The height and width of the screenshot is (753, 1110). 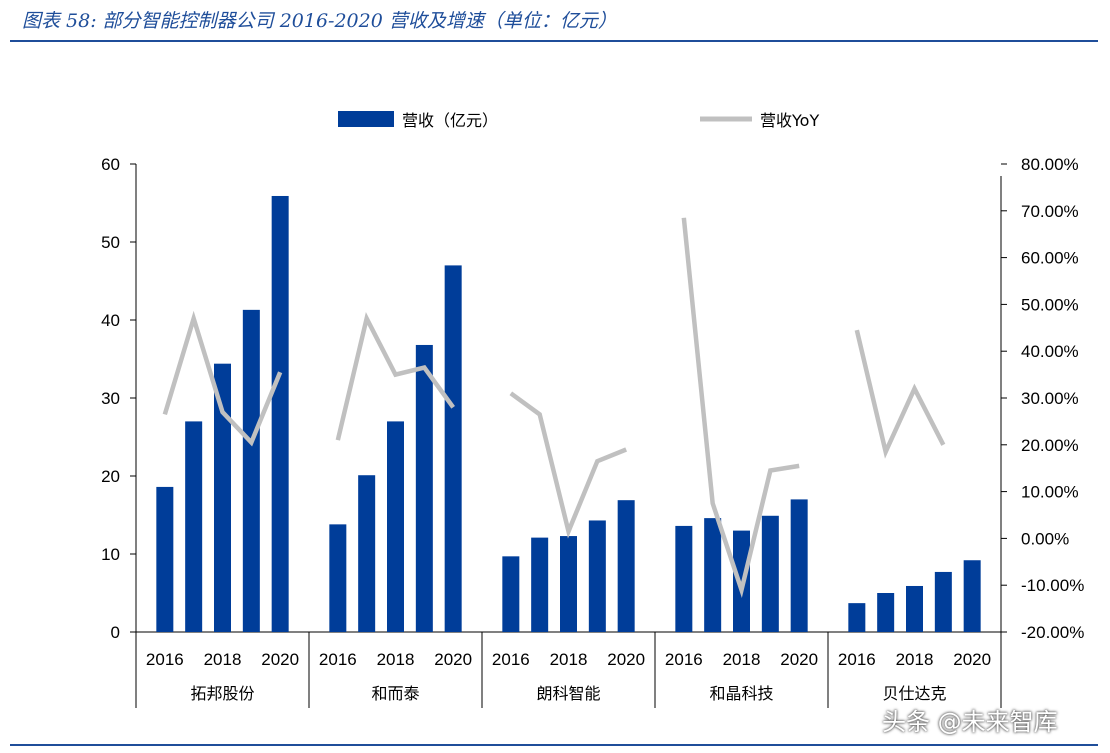 I want to click on left-axis-tick-label: 0, so click(x=115, y=632).